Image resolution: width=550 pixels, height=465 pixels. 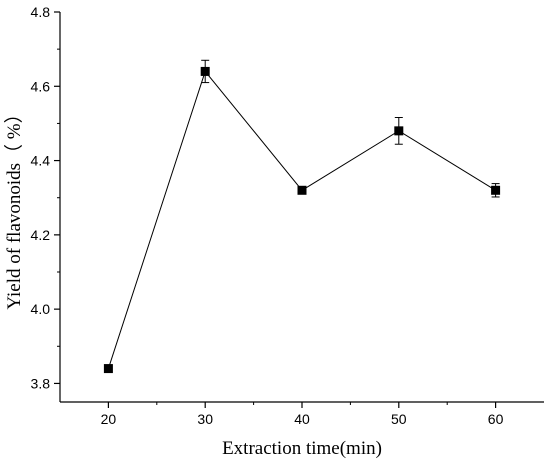 What do you see at coordinates (41, 161) in the screenshot?
I see `y-tick-label: 4.4` at bounding box center [41, 161].